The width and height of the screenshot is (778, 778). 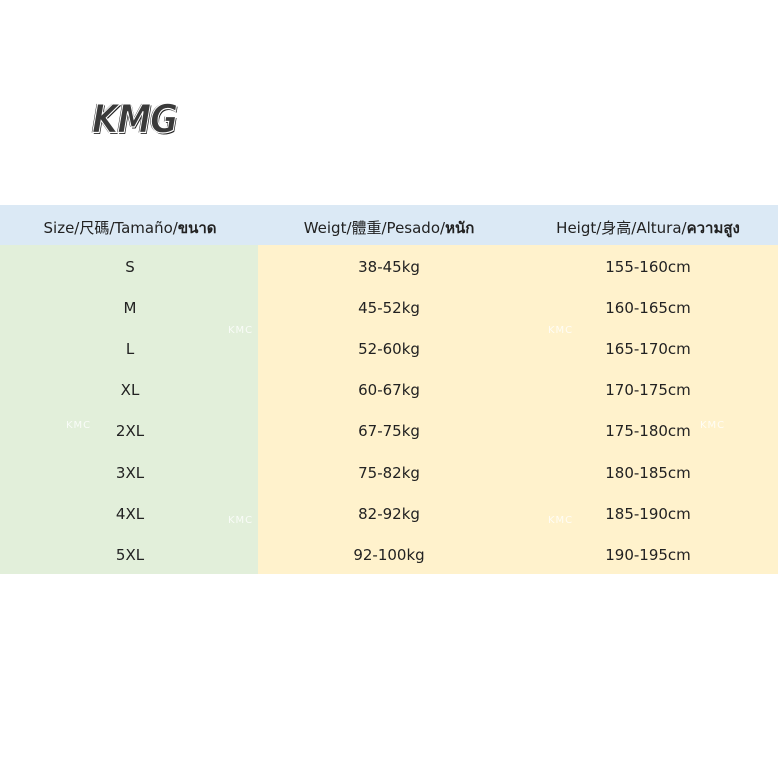 What do you see at coordinates (389, 308) in the screenshot?
I see `table-cell: 45-52kg` at bounding box center [389, 308].